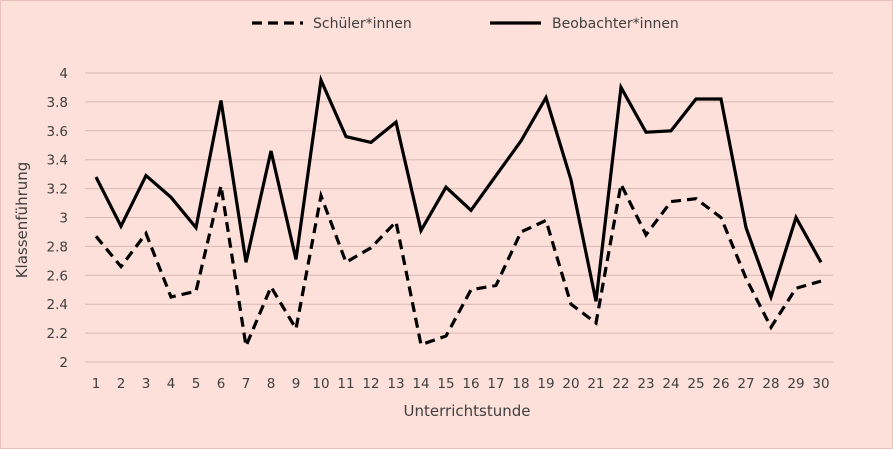 The image size is (893, 449). Describe the element at coordinates (57, 103) in the screenshot. I see `y-tick-label: 3.8` at that location.